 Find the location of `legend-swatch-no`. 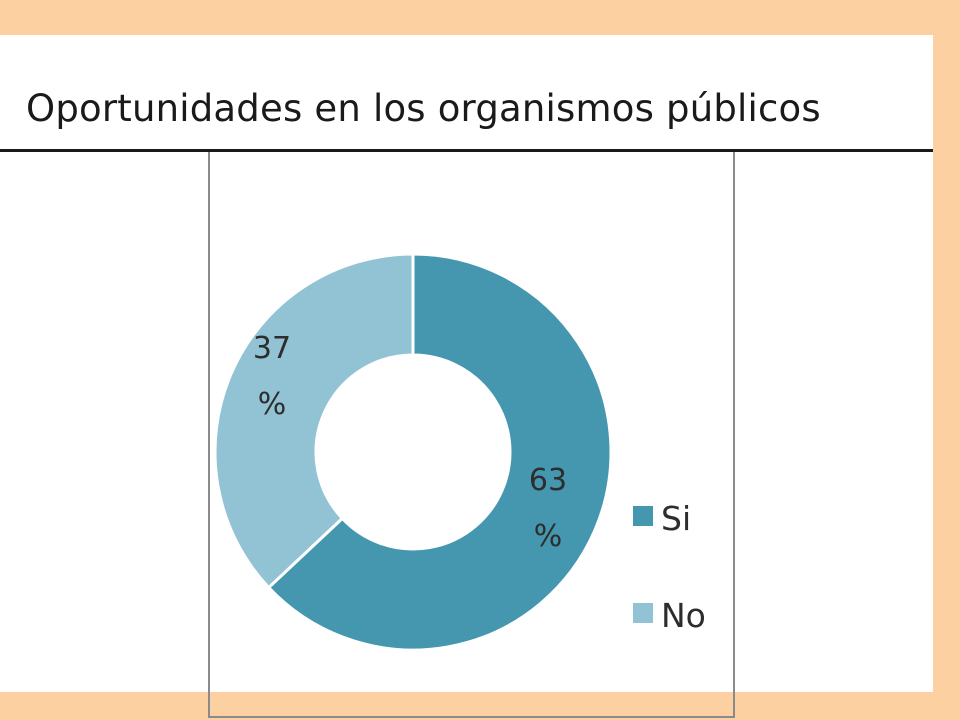

legend-swatch-no is located at coordinates (643, 613).